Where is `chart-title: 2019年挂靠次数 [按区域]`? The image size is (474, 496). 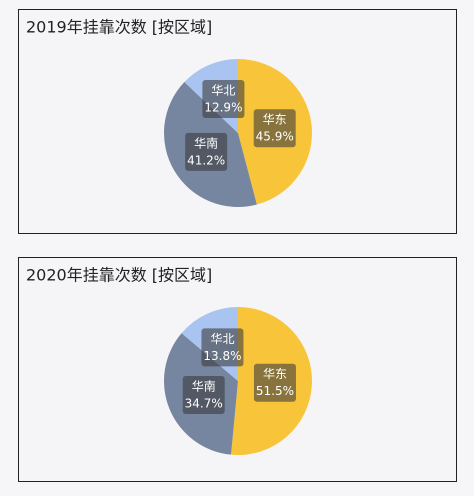
chart-title: 2019年挂靠次数 [按区域] is located at coordinates (119, 27).